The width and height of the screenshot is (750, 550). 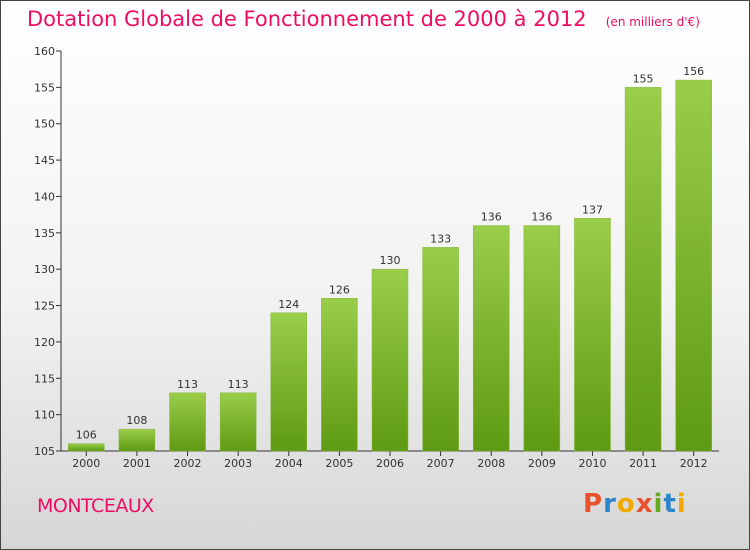 What do you see at coordinates (643, 78) in the screenshot?
I see `data-label: 155` at bounding box center [643, 78].